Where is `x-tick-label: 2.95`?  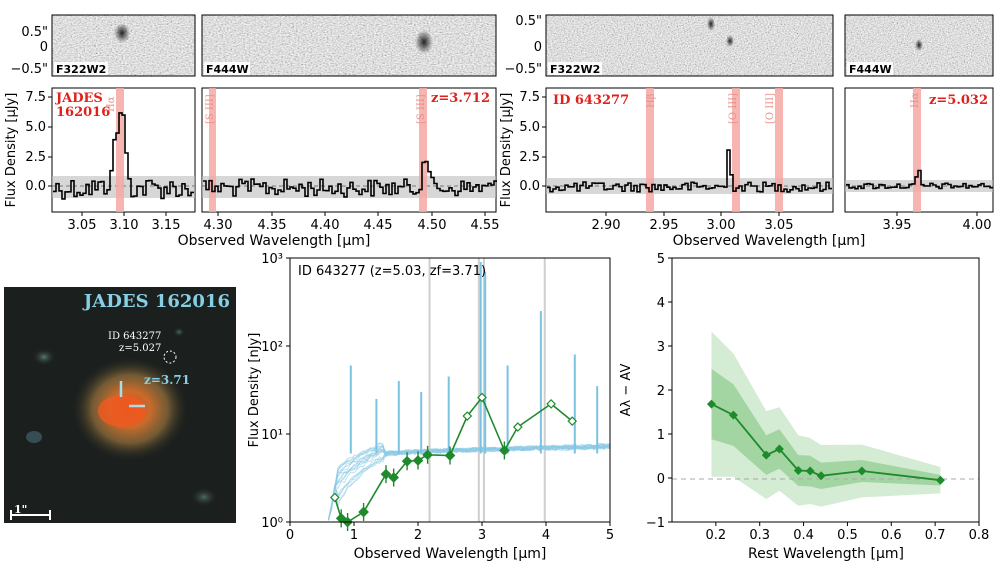 x-tick-label: 2.95 is located at coordinates (664, 225).